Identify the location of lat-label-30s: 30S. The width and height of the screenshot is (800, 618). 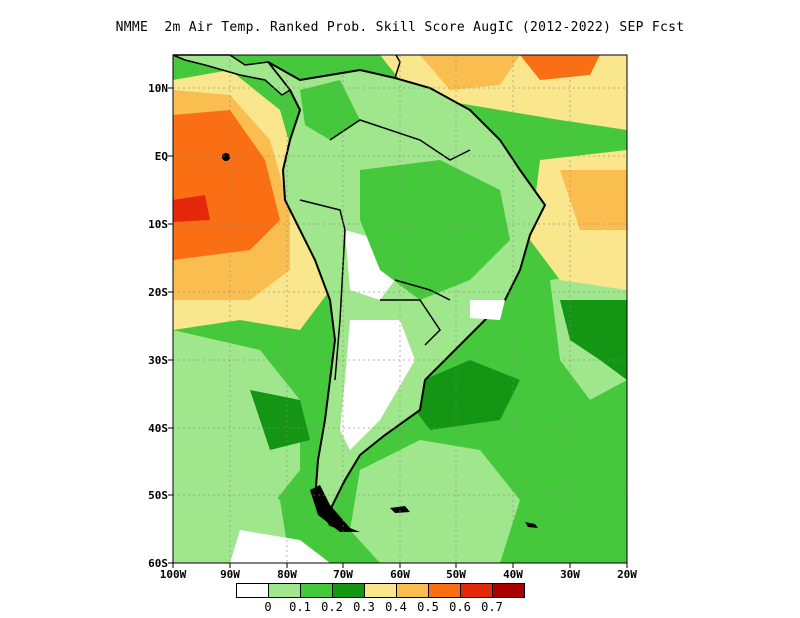
(158, 360).